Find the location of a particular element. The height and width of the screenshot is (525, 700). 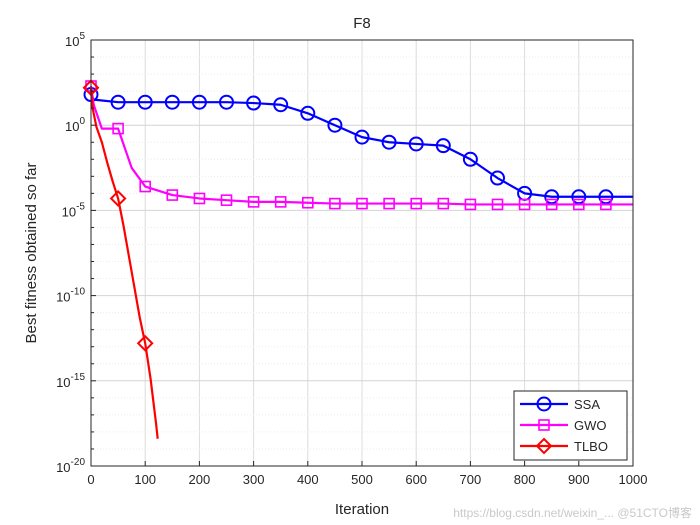

x-tick-label: 800 is located at coordinates (525, 479).